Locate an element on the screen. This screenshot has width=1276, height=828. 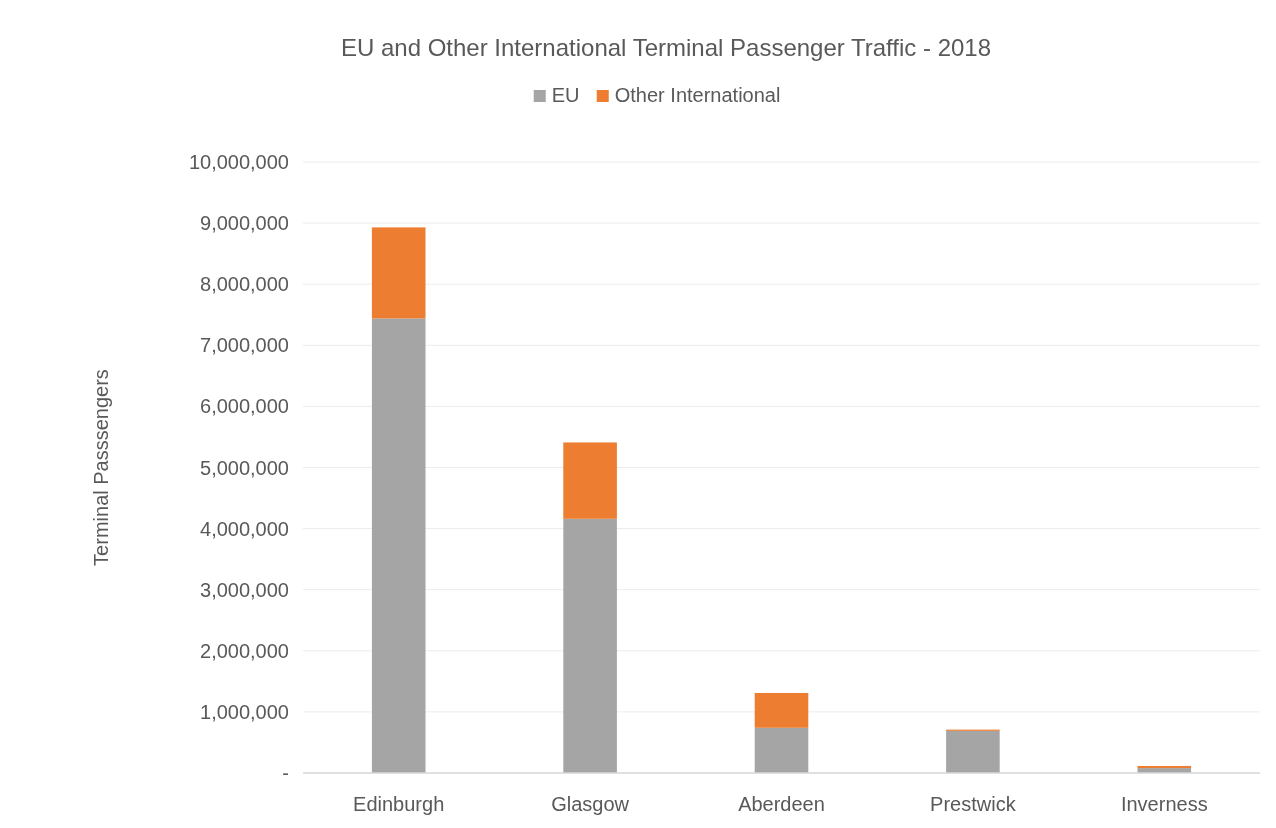
y-tick-label: 2,000,000 is located at coordinates (244, 650).